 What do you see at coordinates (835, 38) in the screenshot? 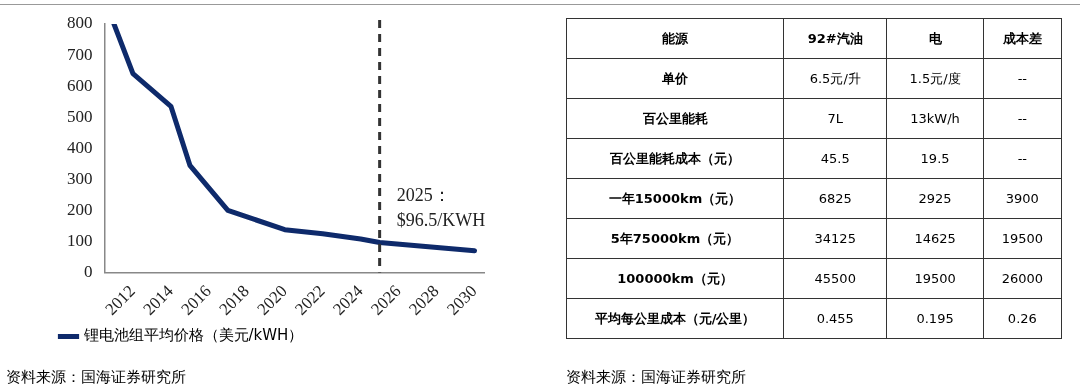
I see `category-label: 92#汽油` at bounding box center [835, 38].